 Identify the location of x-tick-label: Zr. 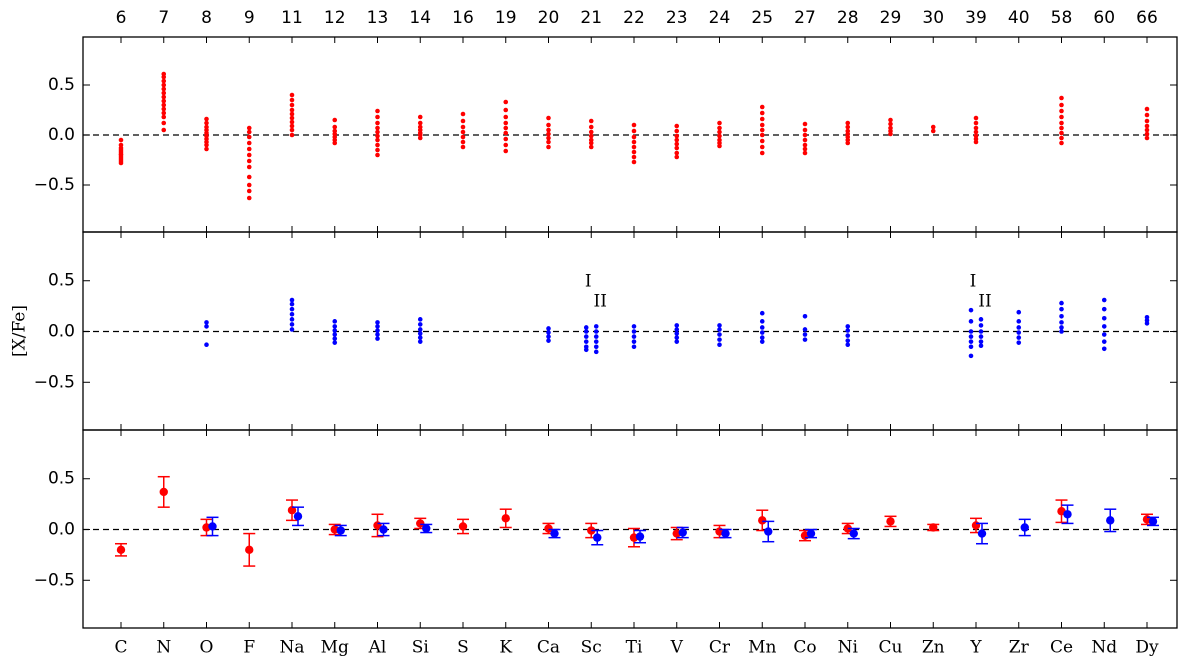
(1019, 648).